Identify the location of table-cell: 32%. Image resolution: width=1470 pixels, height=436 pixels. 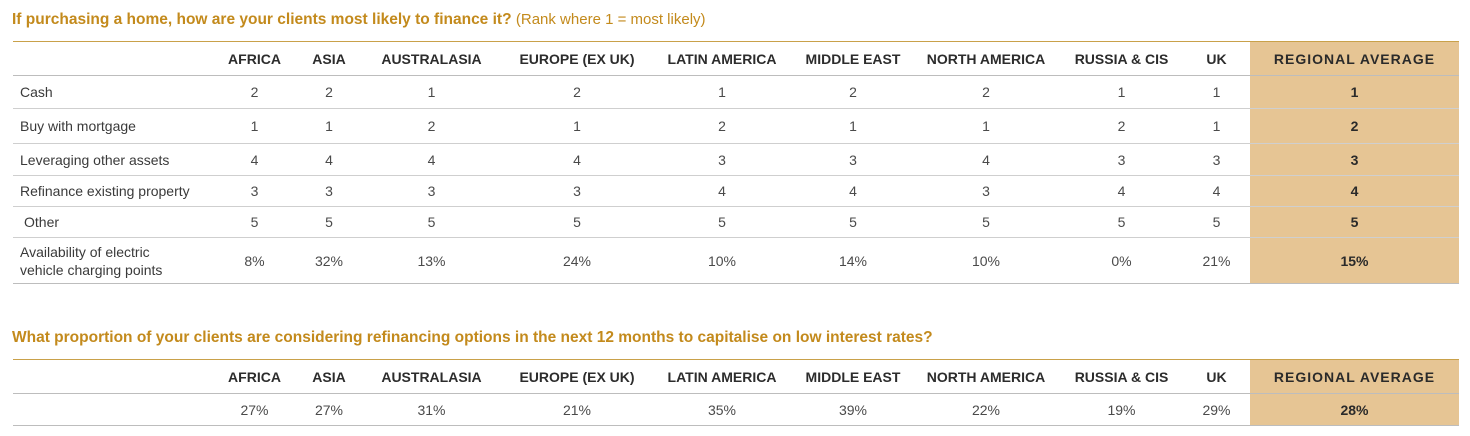
(329, 260).